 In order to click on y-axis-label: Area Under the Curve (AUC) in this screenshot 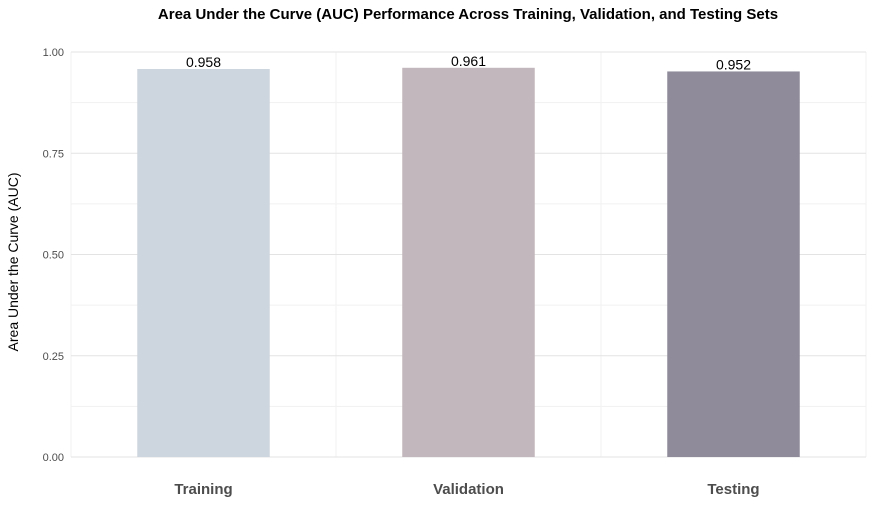, I will do `click(13, 262)`.